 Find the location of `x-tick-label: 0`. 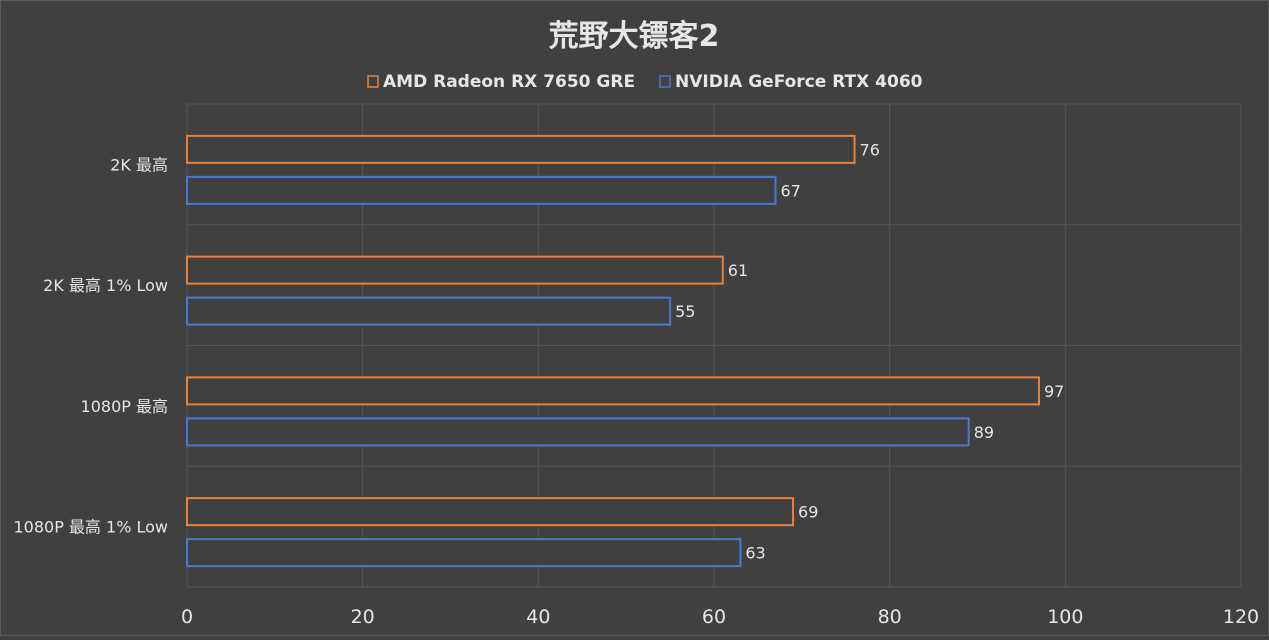

x-tick-label: 0 is located at coordinates (187, 617).